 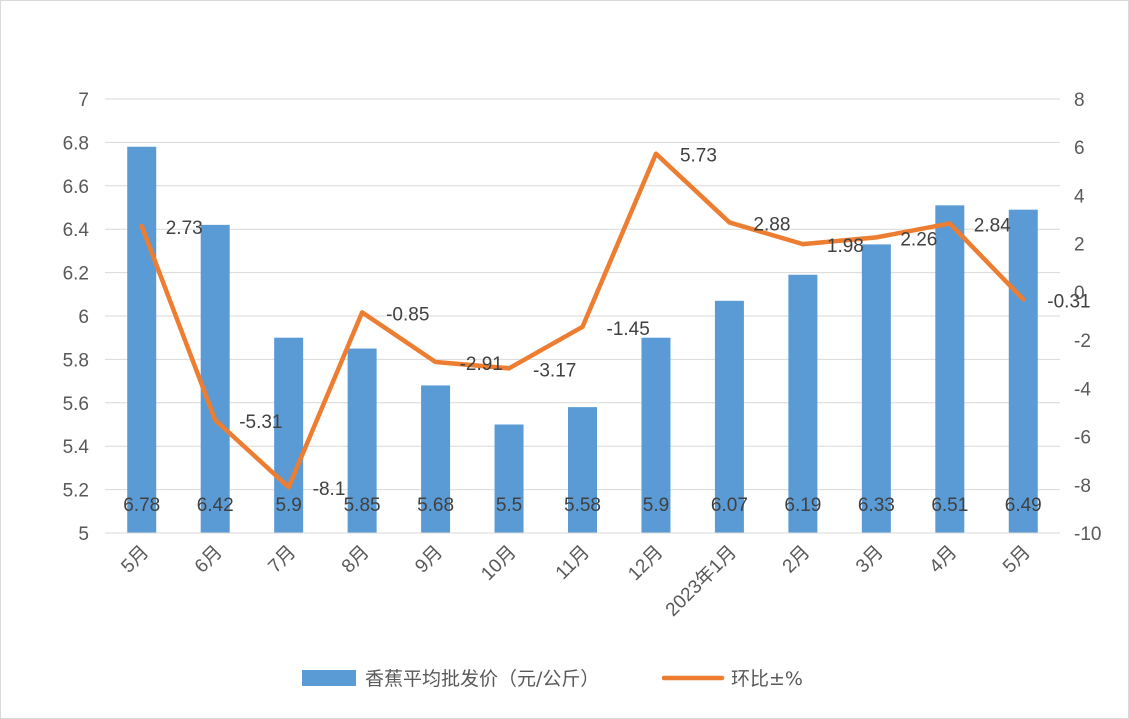 I want to click on line-value-label: 2.88, so click(x=771, y=224).